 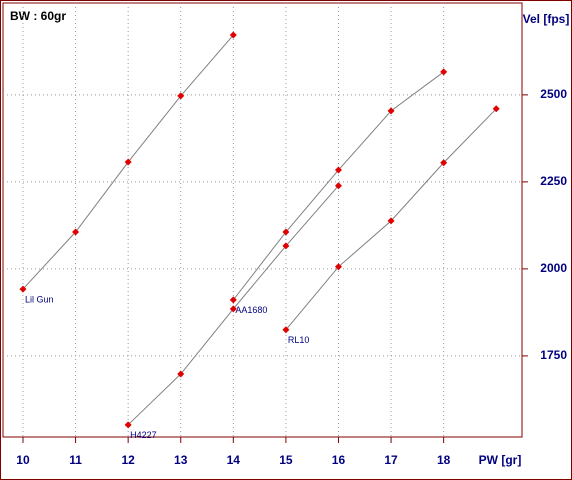 I want to click on x-axis-title: PW [gr], so click(x=500, y=460).